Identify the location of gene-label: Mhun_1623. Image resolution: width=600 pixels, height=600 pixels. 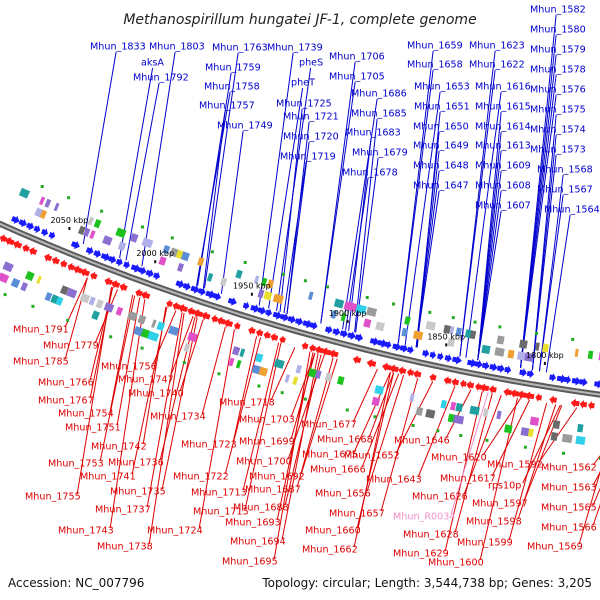
(497, 46).